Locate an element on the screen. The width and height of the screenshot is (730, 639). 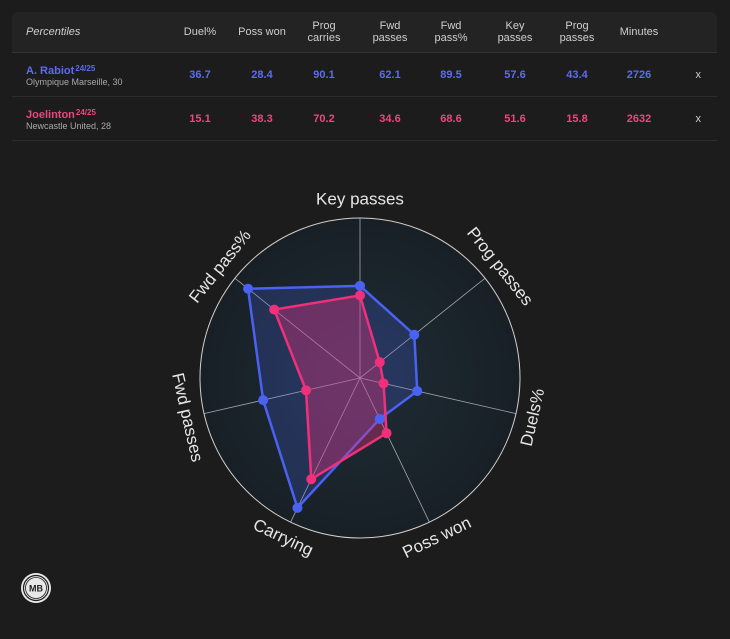
stat-cell: 70.2 is located at coordinates (324, 118).